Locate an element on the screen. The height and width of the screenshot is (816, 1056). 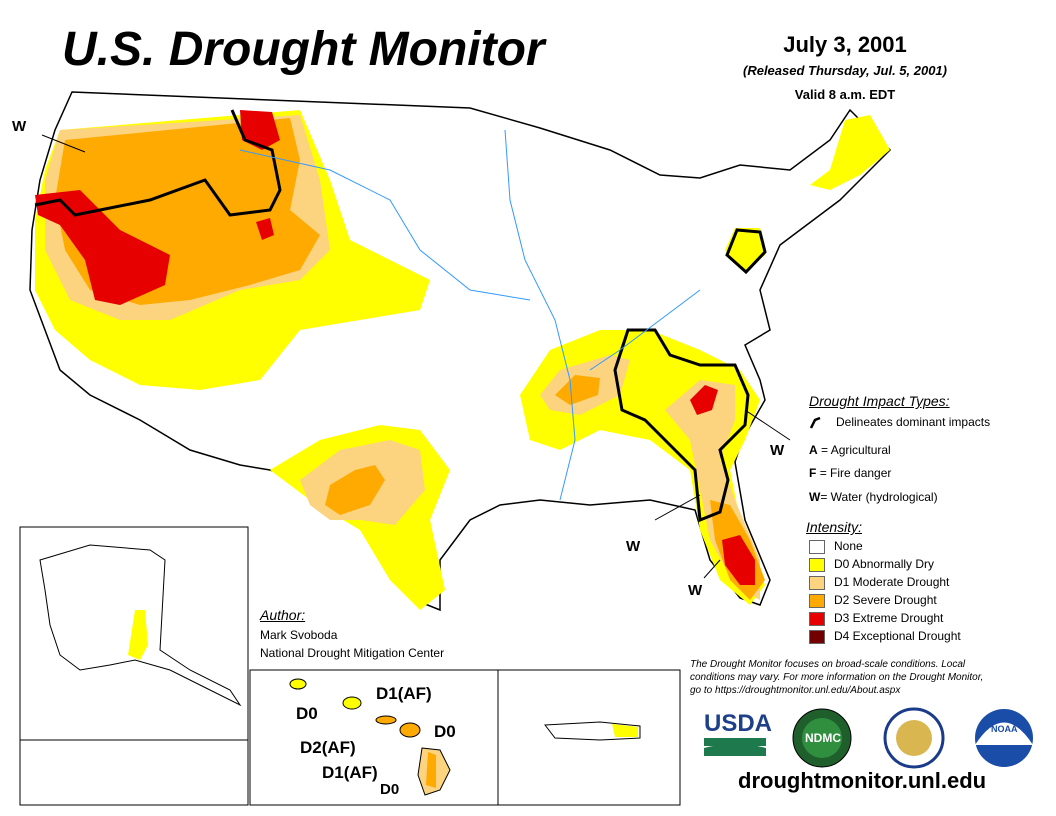
d2-texas is located at coordinates (355, 490).